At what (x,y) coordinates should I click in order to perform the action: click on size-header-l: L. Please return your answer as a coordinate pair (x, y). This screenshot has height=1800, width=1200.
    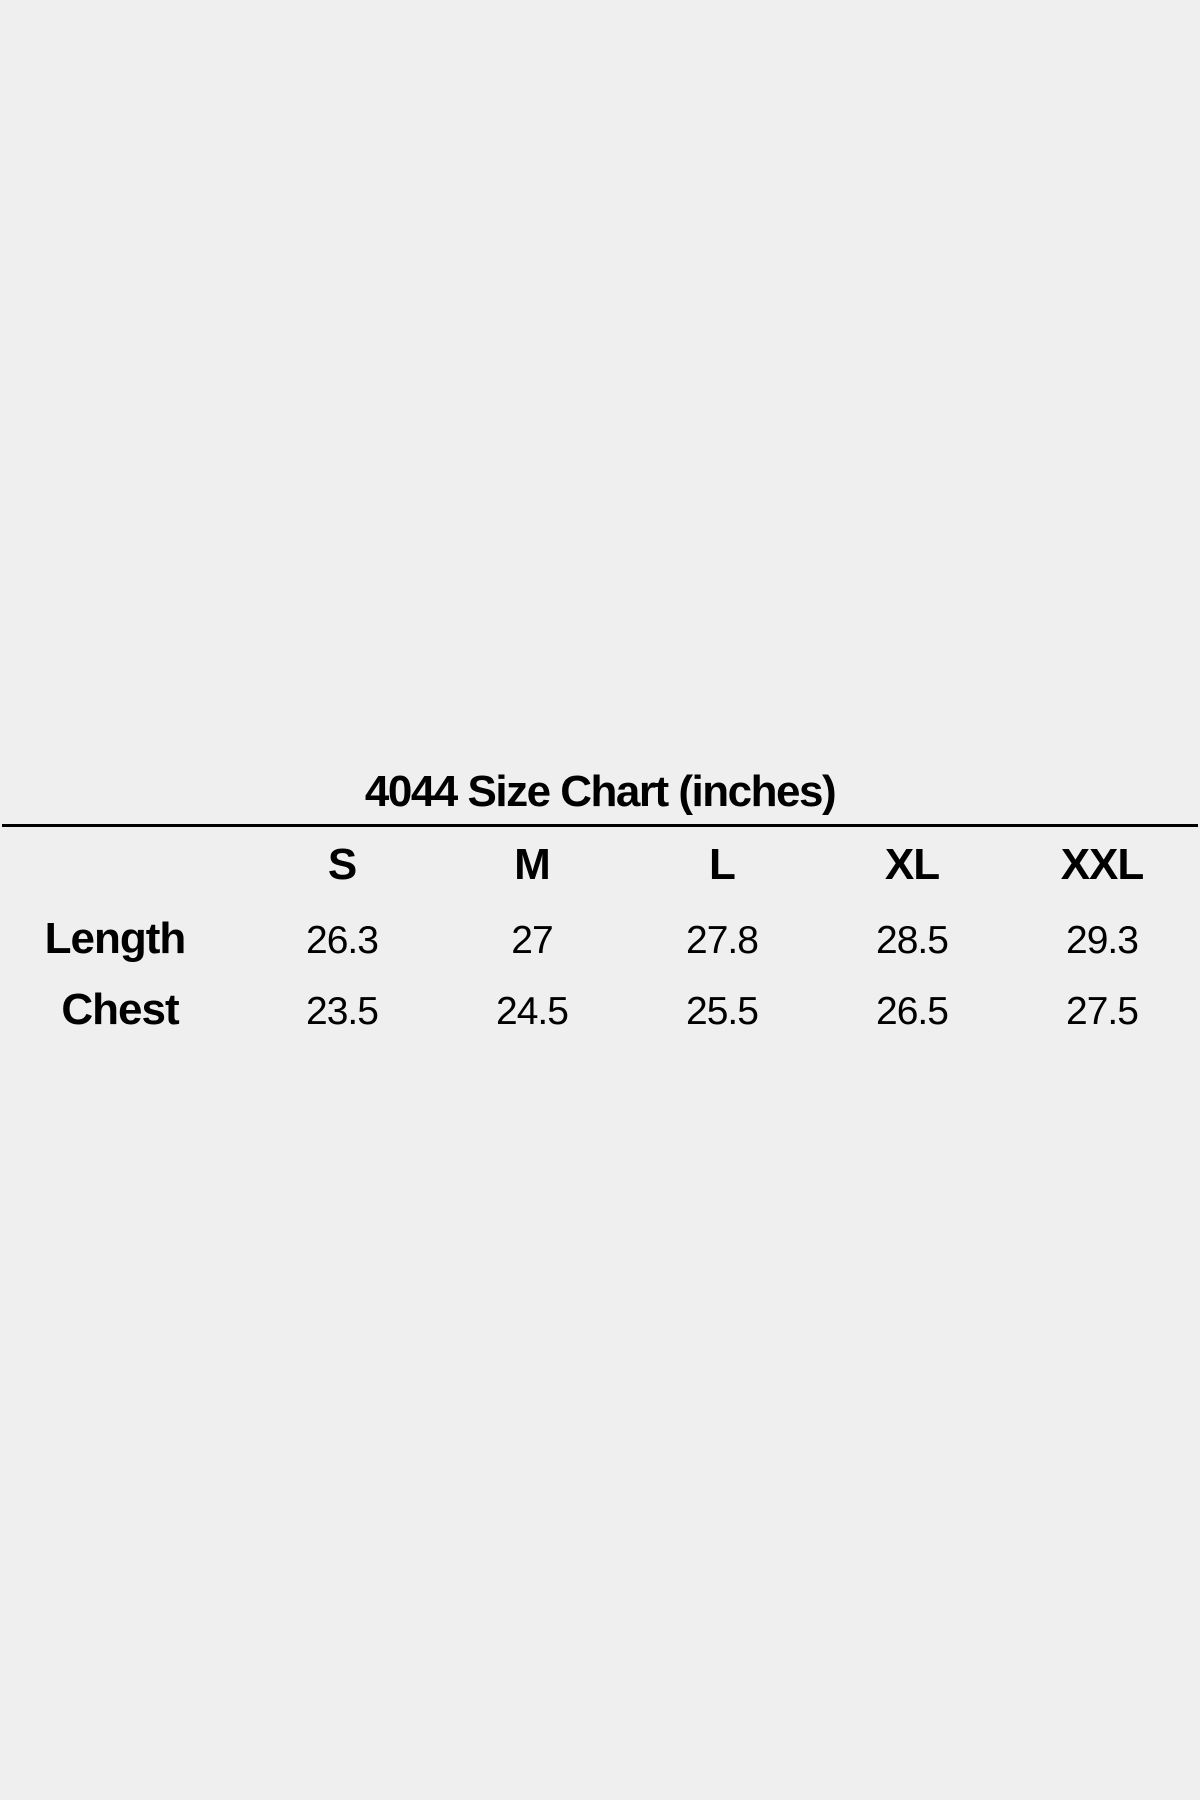
    Looking at the image, I should click on (722, 864).